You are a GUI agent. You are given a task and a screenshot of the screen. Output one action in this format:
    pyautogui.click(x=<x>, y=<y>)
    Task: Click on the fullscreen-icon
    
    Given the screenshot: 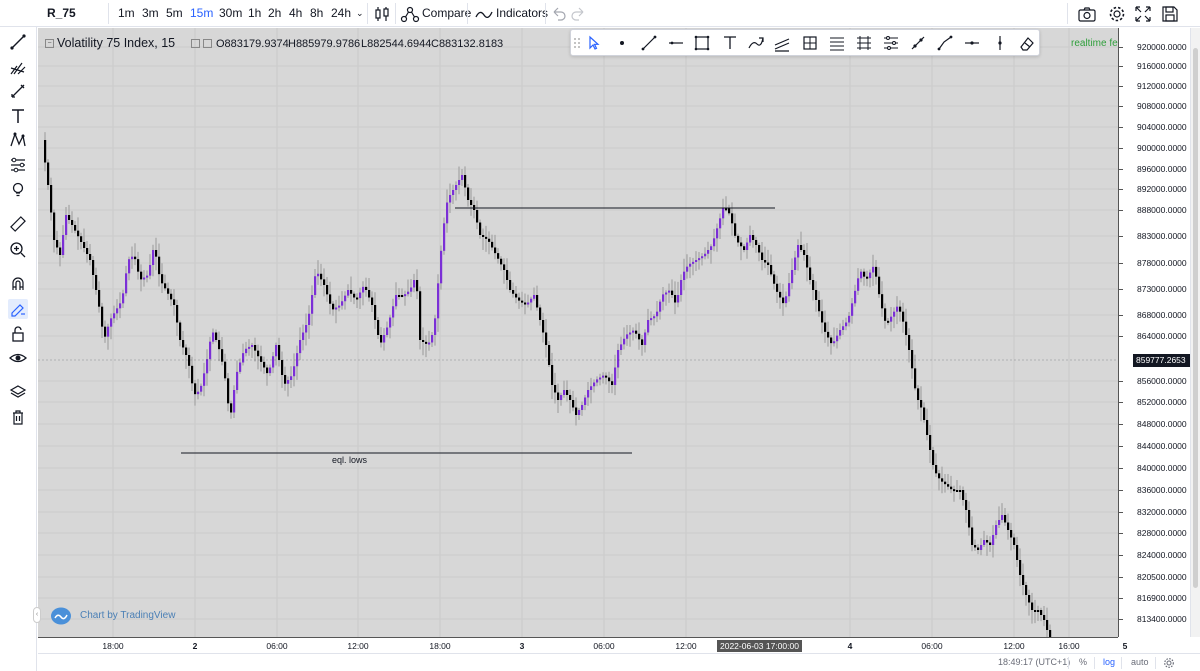 What is the action you would take?
    pyautogui.click(x=1143, y=14)
    